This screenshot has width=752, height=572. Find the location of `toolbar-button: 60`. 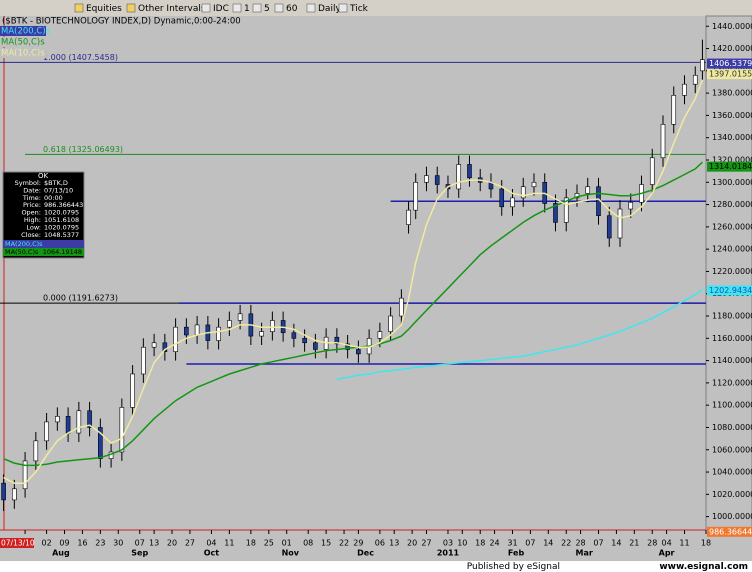

toolbar-button: 60 is located at coordinates (292, 9).